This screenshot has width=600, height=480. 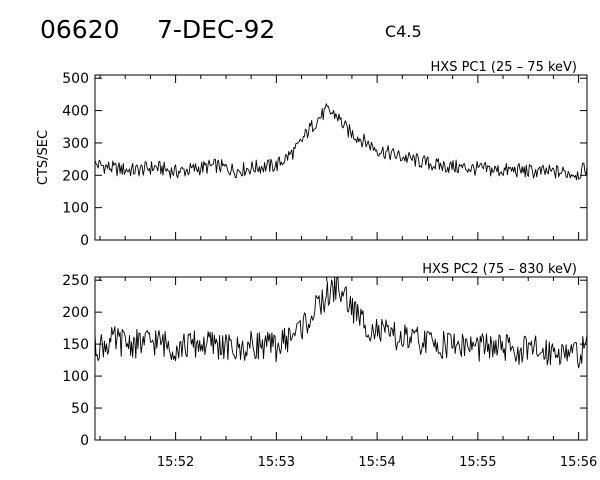 I want to click on panel-title: HXS PC2 (75 – 830 keV), so click(x=499, y=269).